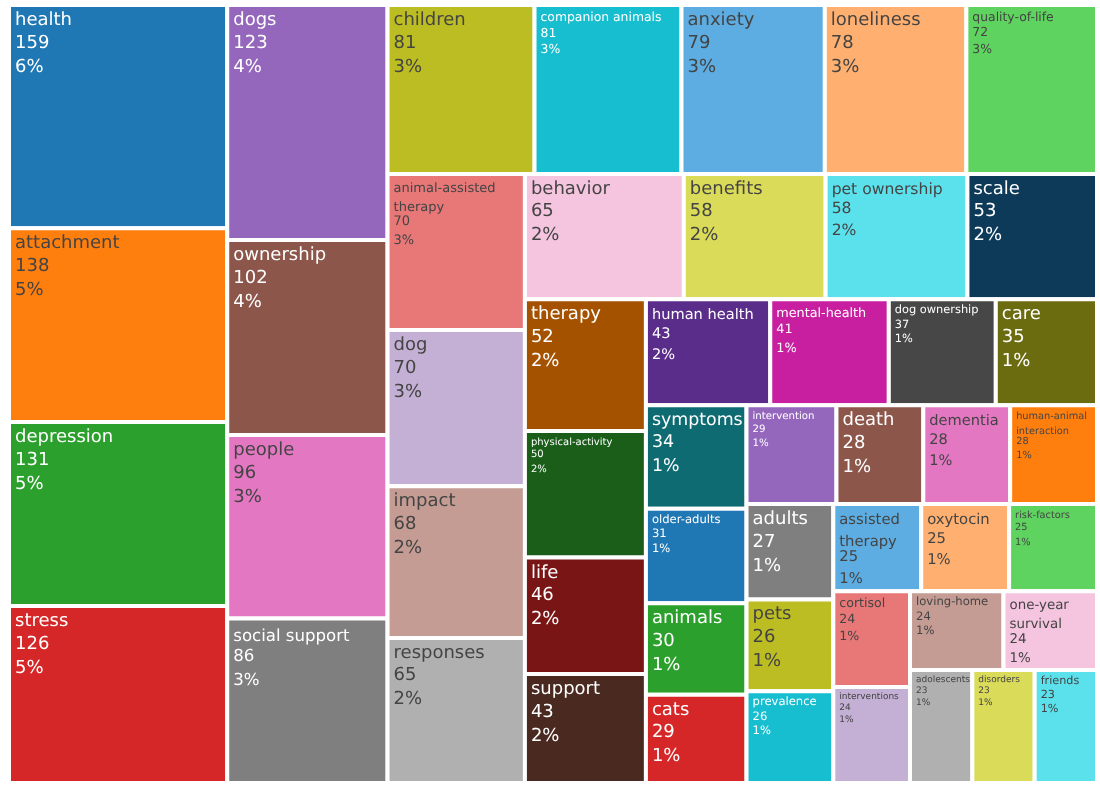 The height and width of the screenshot is (788, 1100). Describe the element at coordinates (292, 634) in the screenshot. I see `category-label: social support` at that location.